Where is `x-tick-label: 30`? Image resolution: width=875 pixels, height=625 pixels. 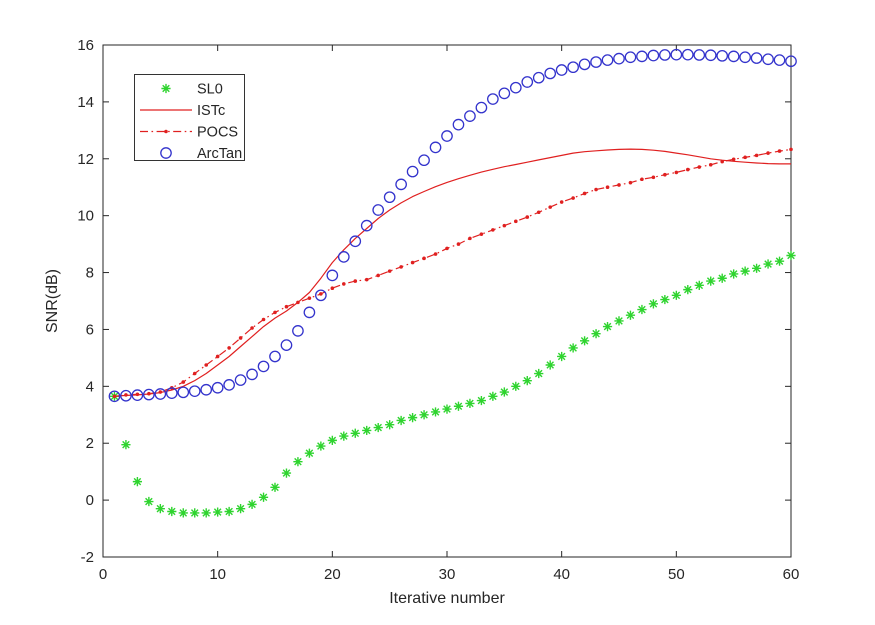 x-tick-label: 30 is located at coordinates (447, 574).